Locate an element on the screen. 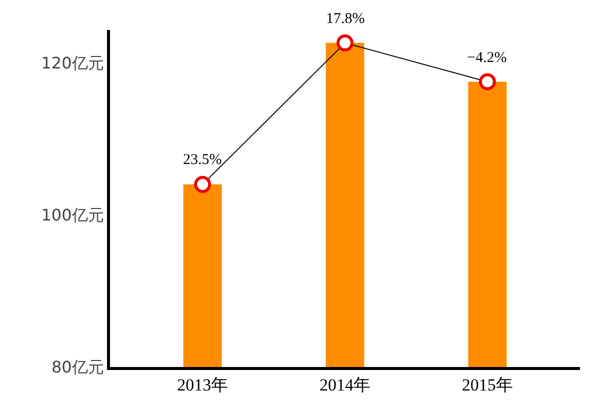 The image size is (600, 407). y-tick-label: 80亿元 is located at coordinates (77, 367).